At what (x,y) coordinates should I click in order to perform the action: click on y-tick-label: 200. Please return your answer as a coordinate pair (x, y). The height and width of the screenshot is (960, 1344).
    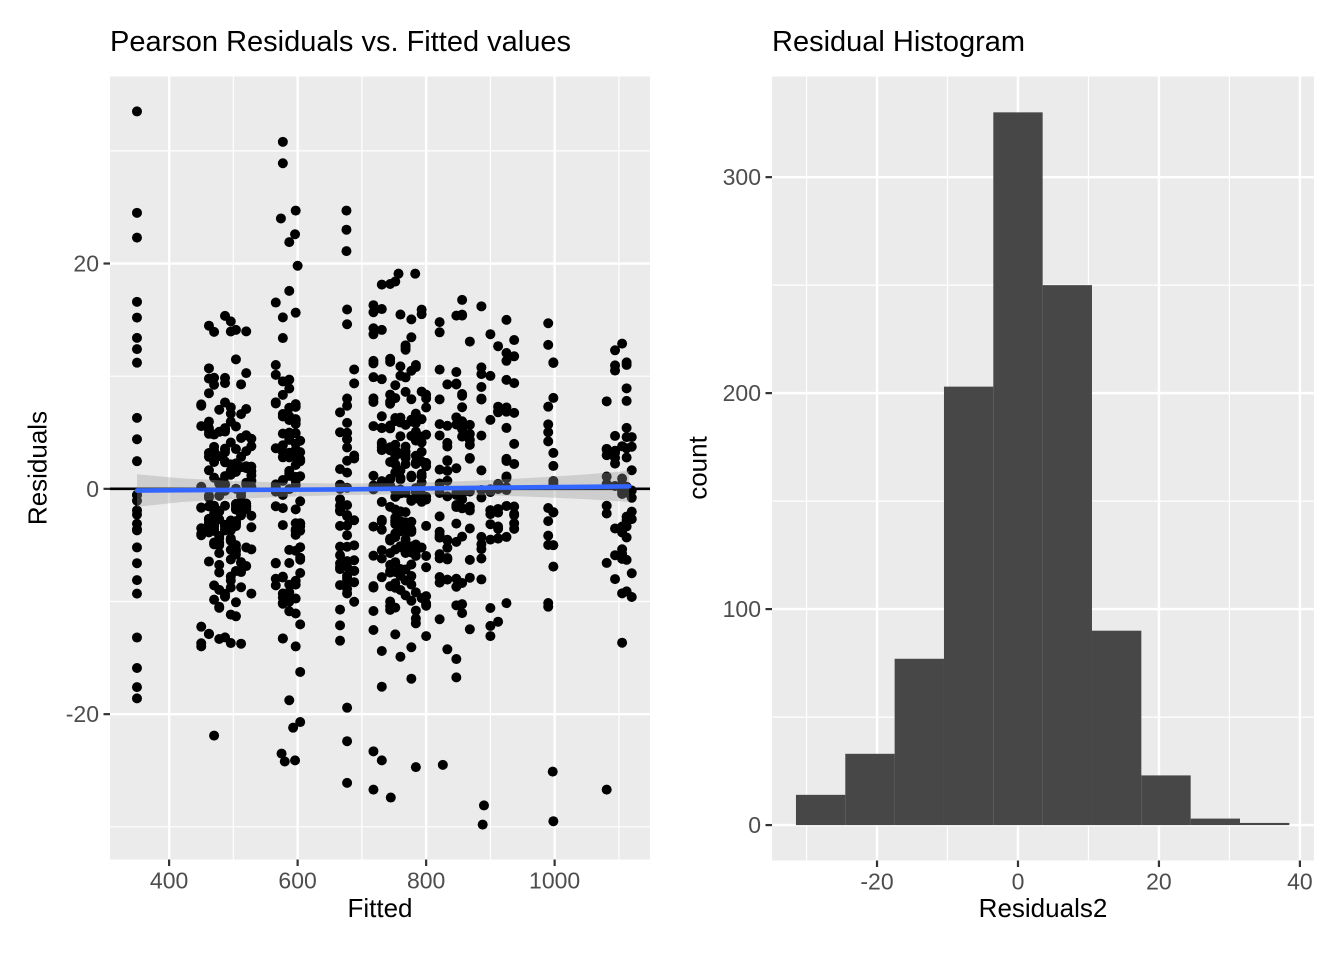
    Looking at the image, I should click on (742, 393).